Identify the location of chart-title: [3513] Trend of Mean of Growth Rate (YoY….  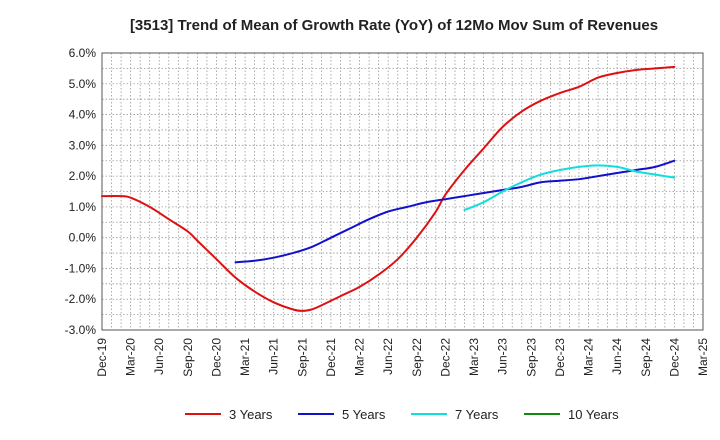
(394, 25).